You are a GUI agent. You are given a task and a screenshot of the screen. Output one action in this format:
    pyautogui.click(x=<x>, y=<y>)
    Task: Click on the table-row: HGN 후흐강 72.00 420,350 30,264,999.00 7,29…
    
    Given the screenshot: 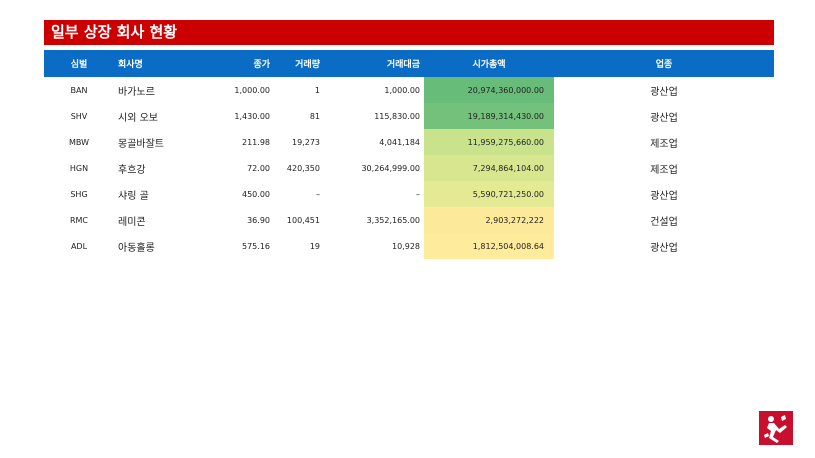 What is the action you would take?
    pyautogui.click(x=409, y=168)
    